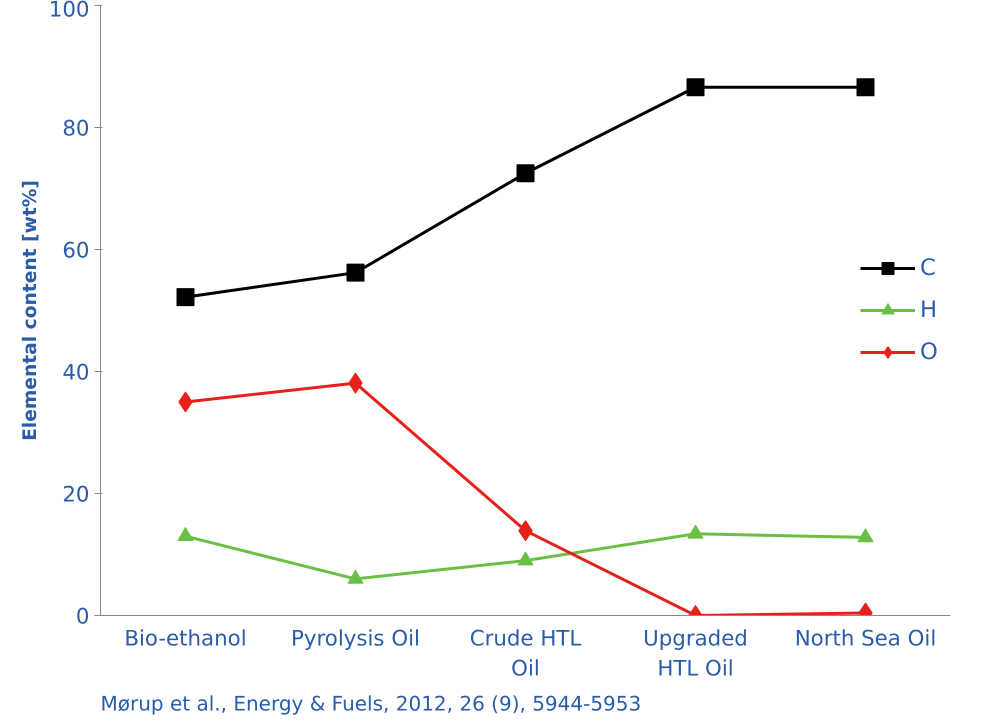 Image resolution: width=987 pixels, height=728 pixels. Describe the element at coordinates (371, 704) in the screenshot. I see `text: Mørup et al., Energy & Fuels, 2012, 26 (9), 5944-5953` at that location.